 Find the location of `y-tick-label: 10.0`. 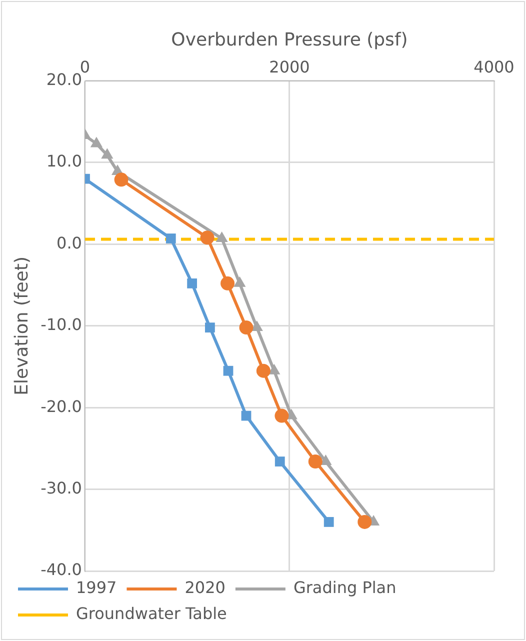

y-tick-label: 10.0 is located at coordinates (64, 161).